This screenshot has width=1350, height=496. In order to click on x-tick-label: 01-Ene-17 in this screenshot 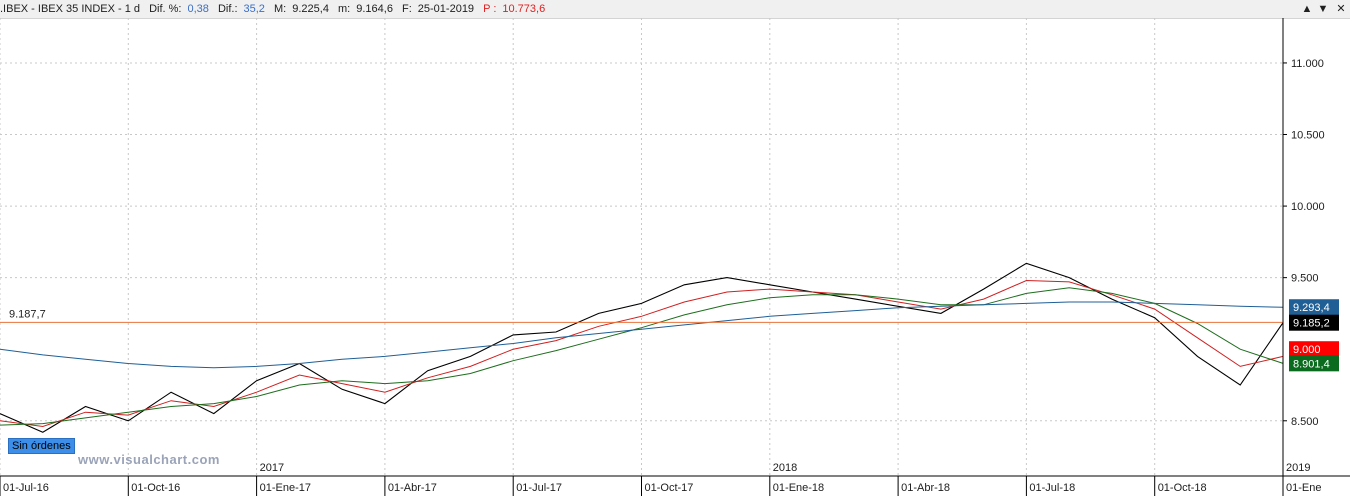, I will do `click(285, 488)`.